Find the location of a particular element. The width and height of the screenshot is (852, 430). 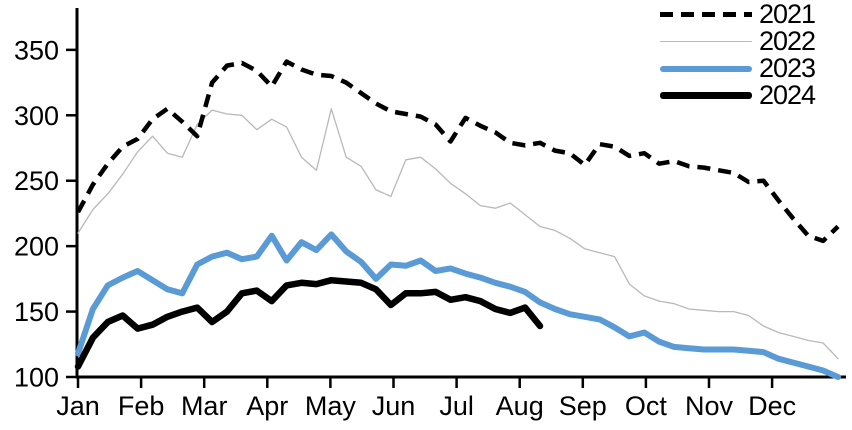

x-axis-label: May is located at coordinates (331, 406).